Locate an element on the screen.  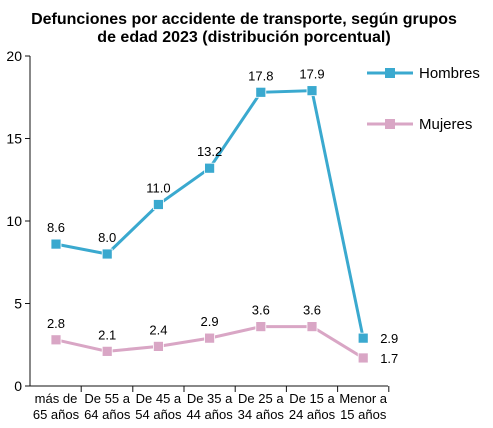
data-label: 11.0 is located at coordinates (158, 188).